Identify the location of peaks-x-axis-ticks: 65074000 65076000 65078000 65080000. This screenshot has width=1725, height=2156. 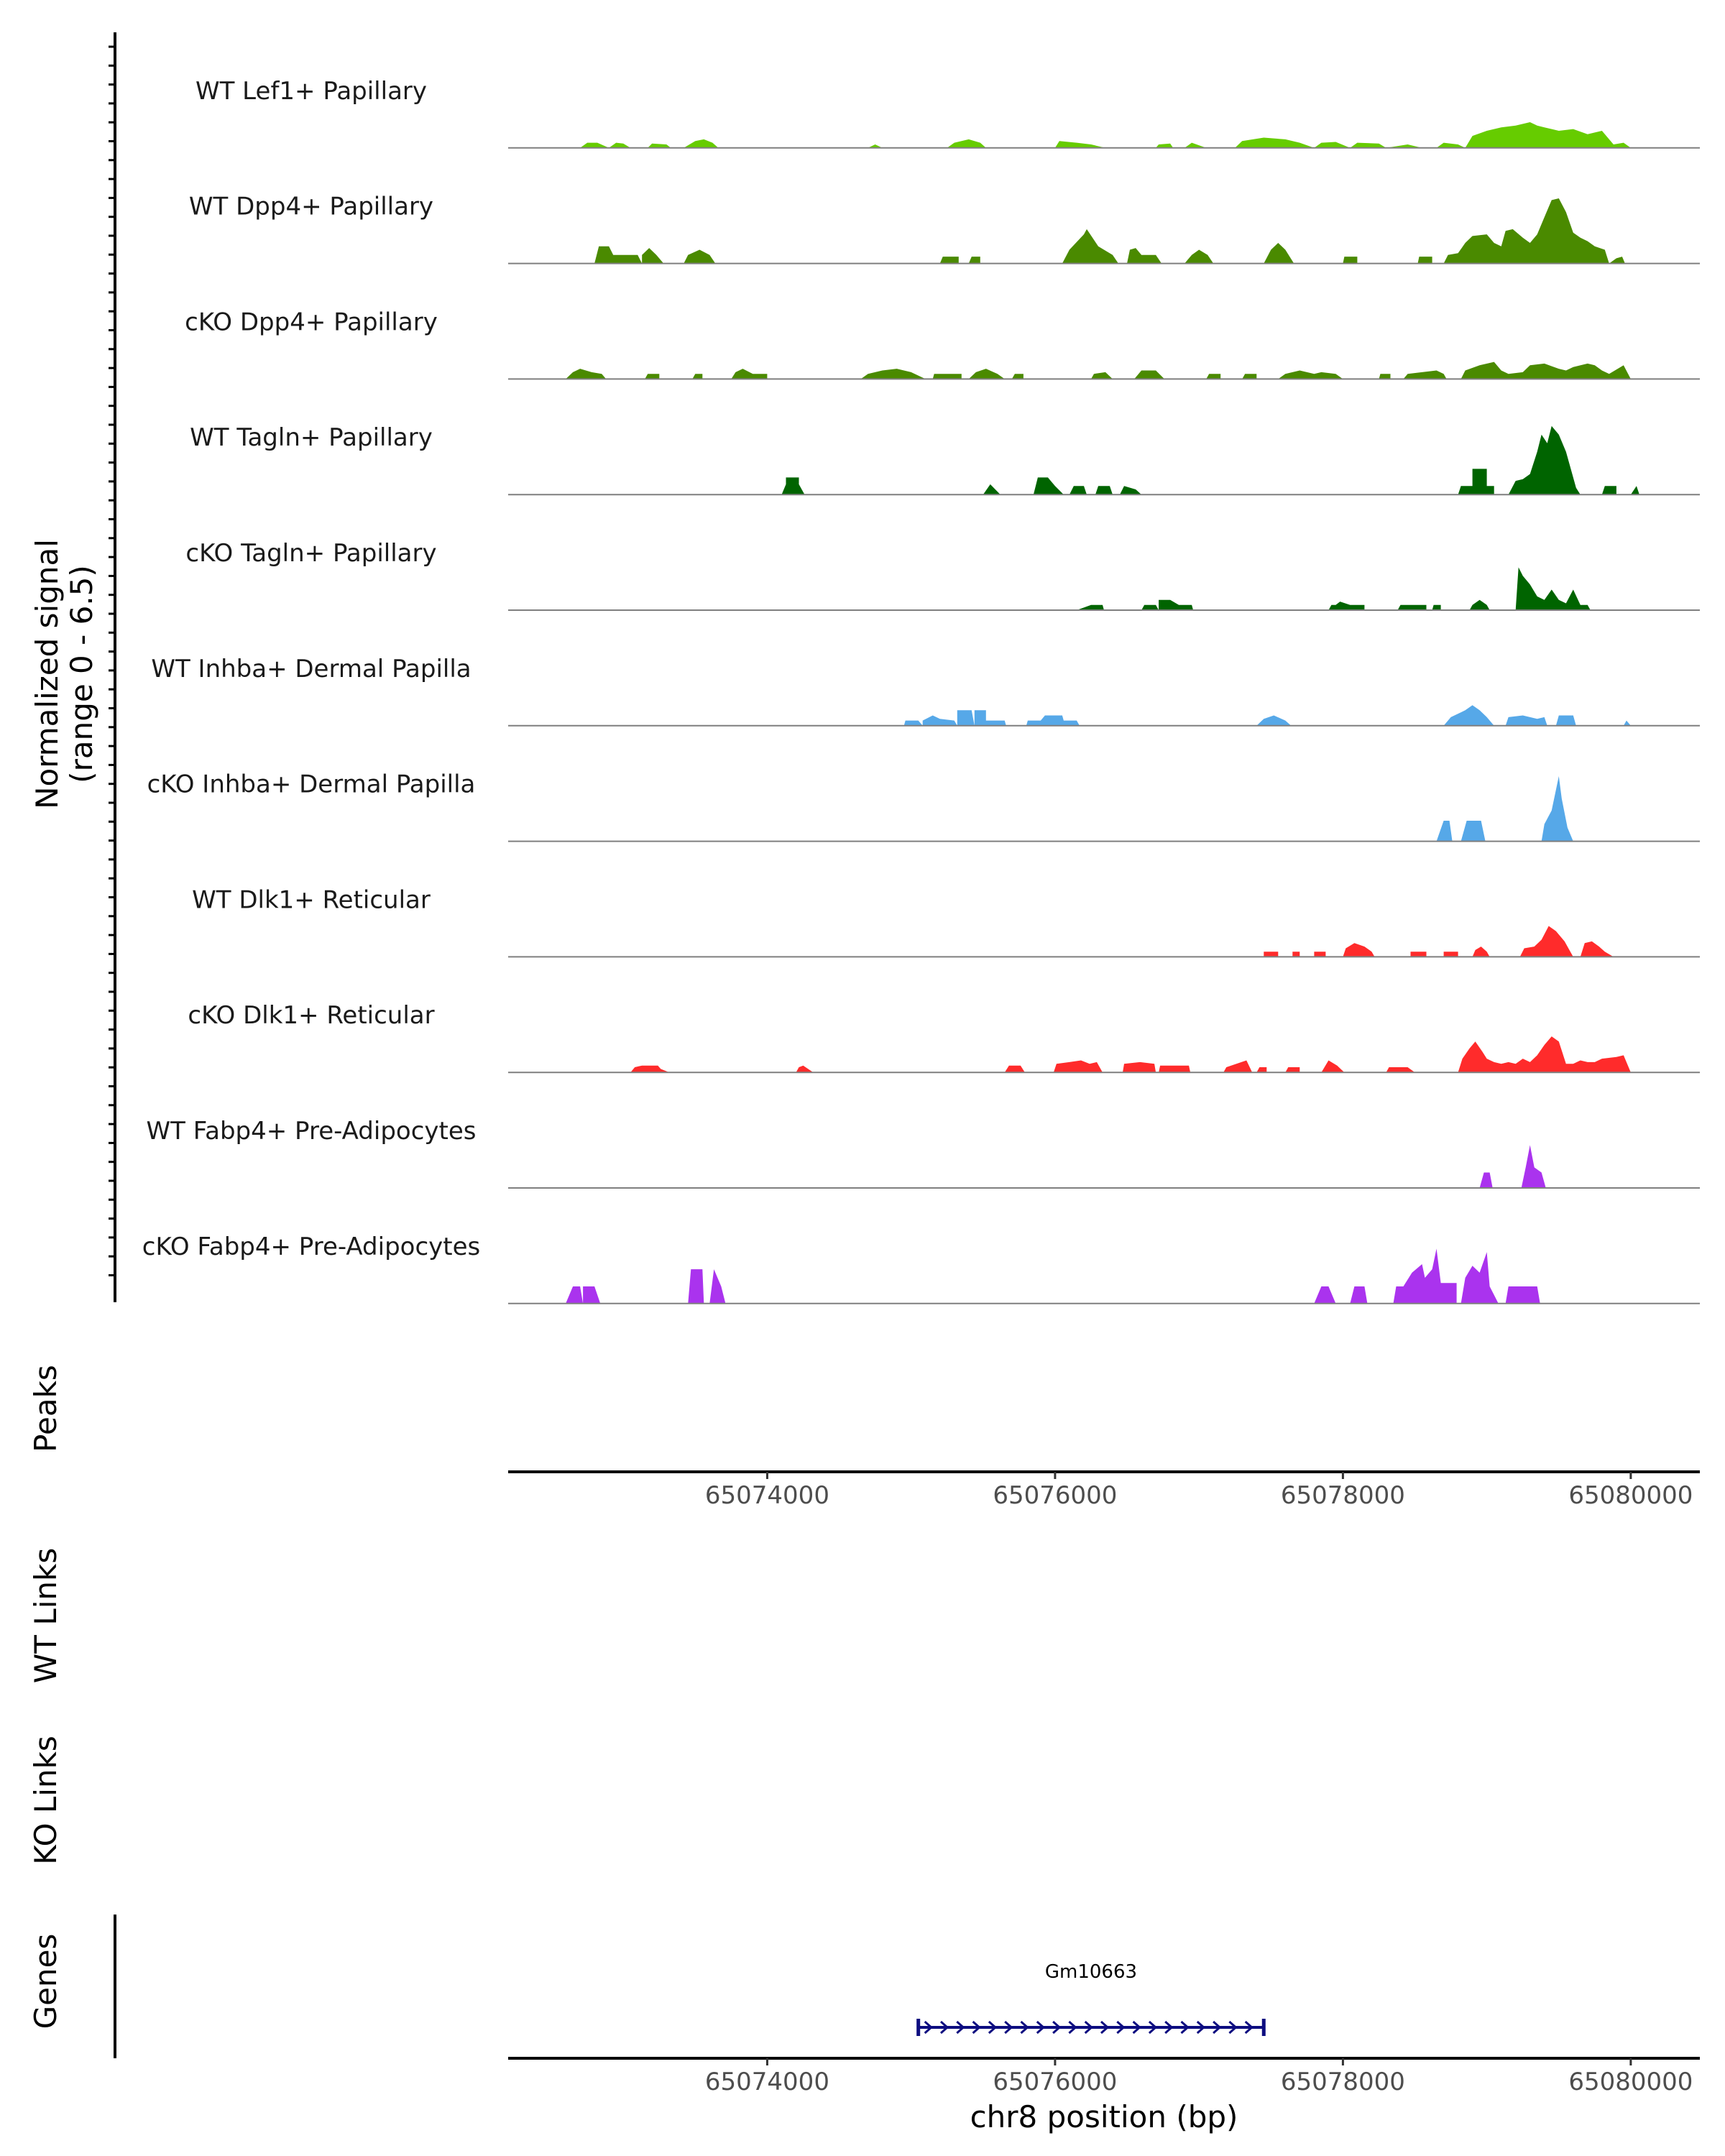
(1199, 1491).